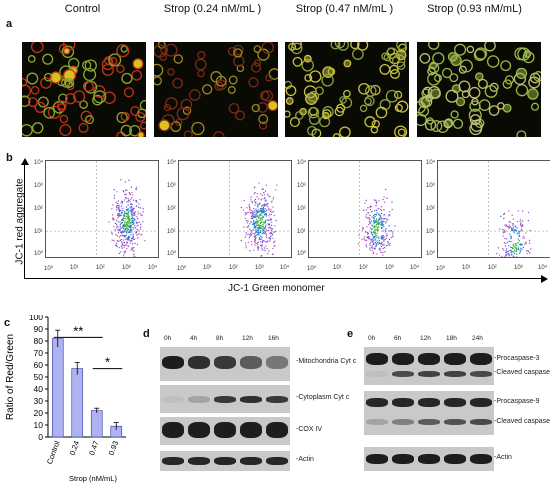  What do you see at coordinates (309, 429) in the screenshot?
I see `band-label: -COX IV` at bounding box center [309, 429].